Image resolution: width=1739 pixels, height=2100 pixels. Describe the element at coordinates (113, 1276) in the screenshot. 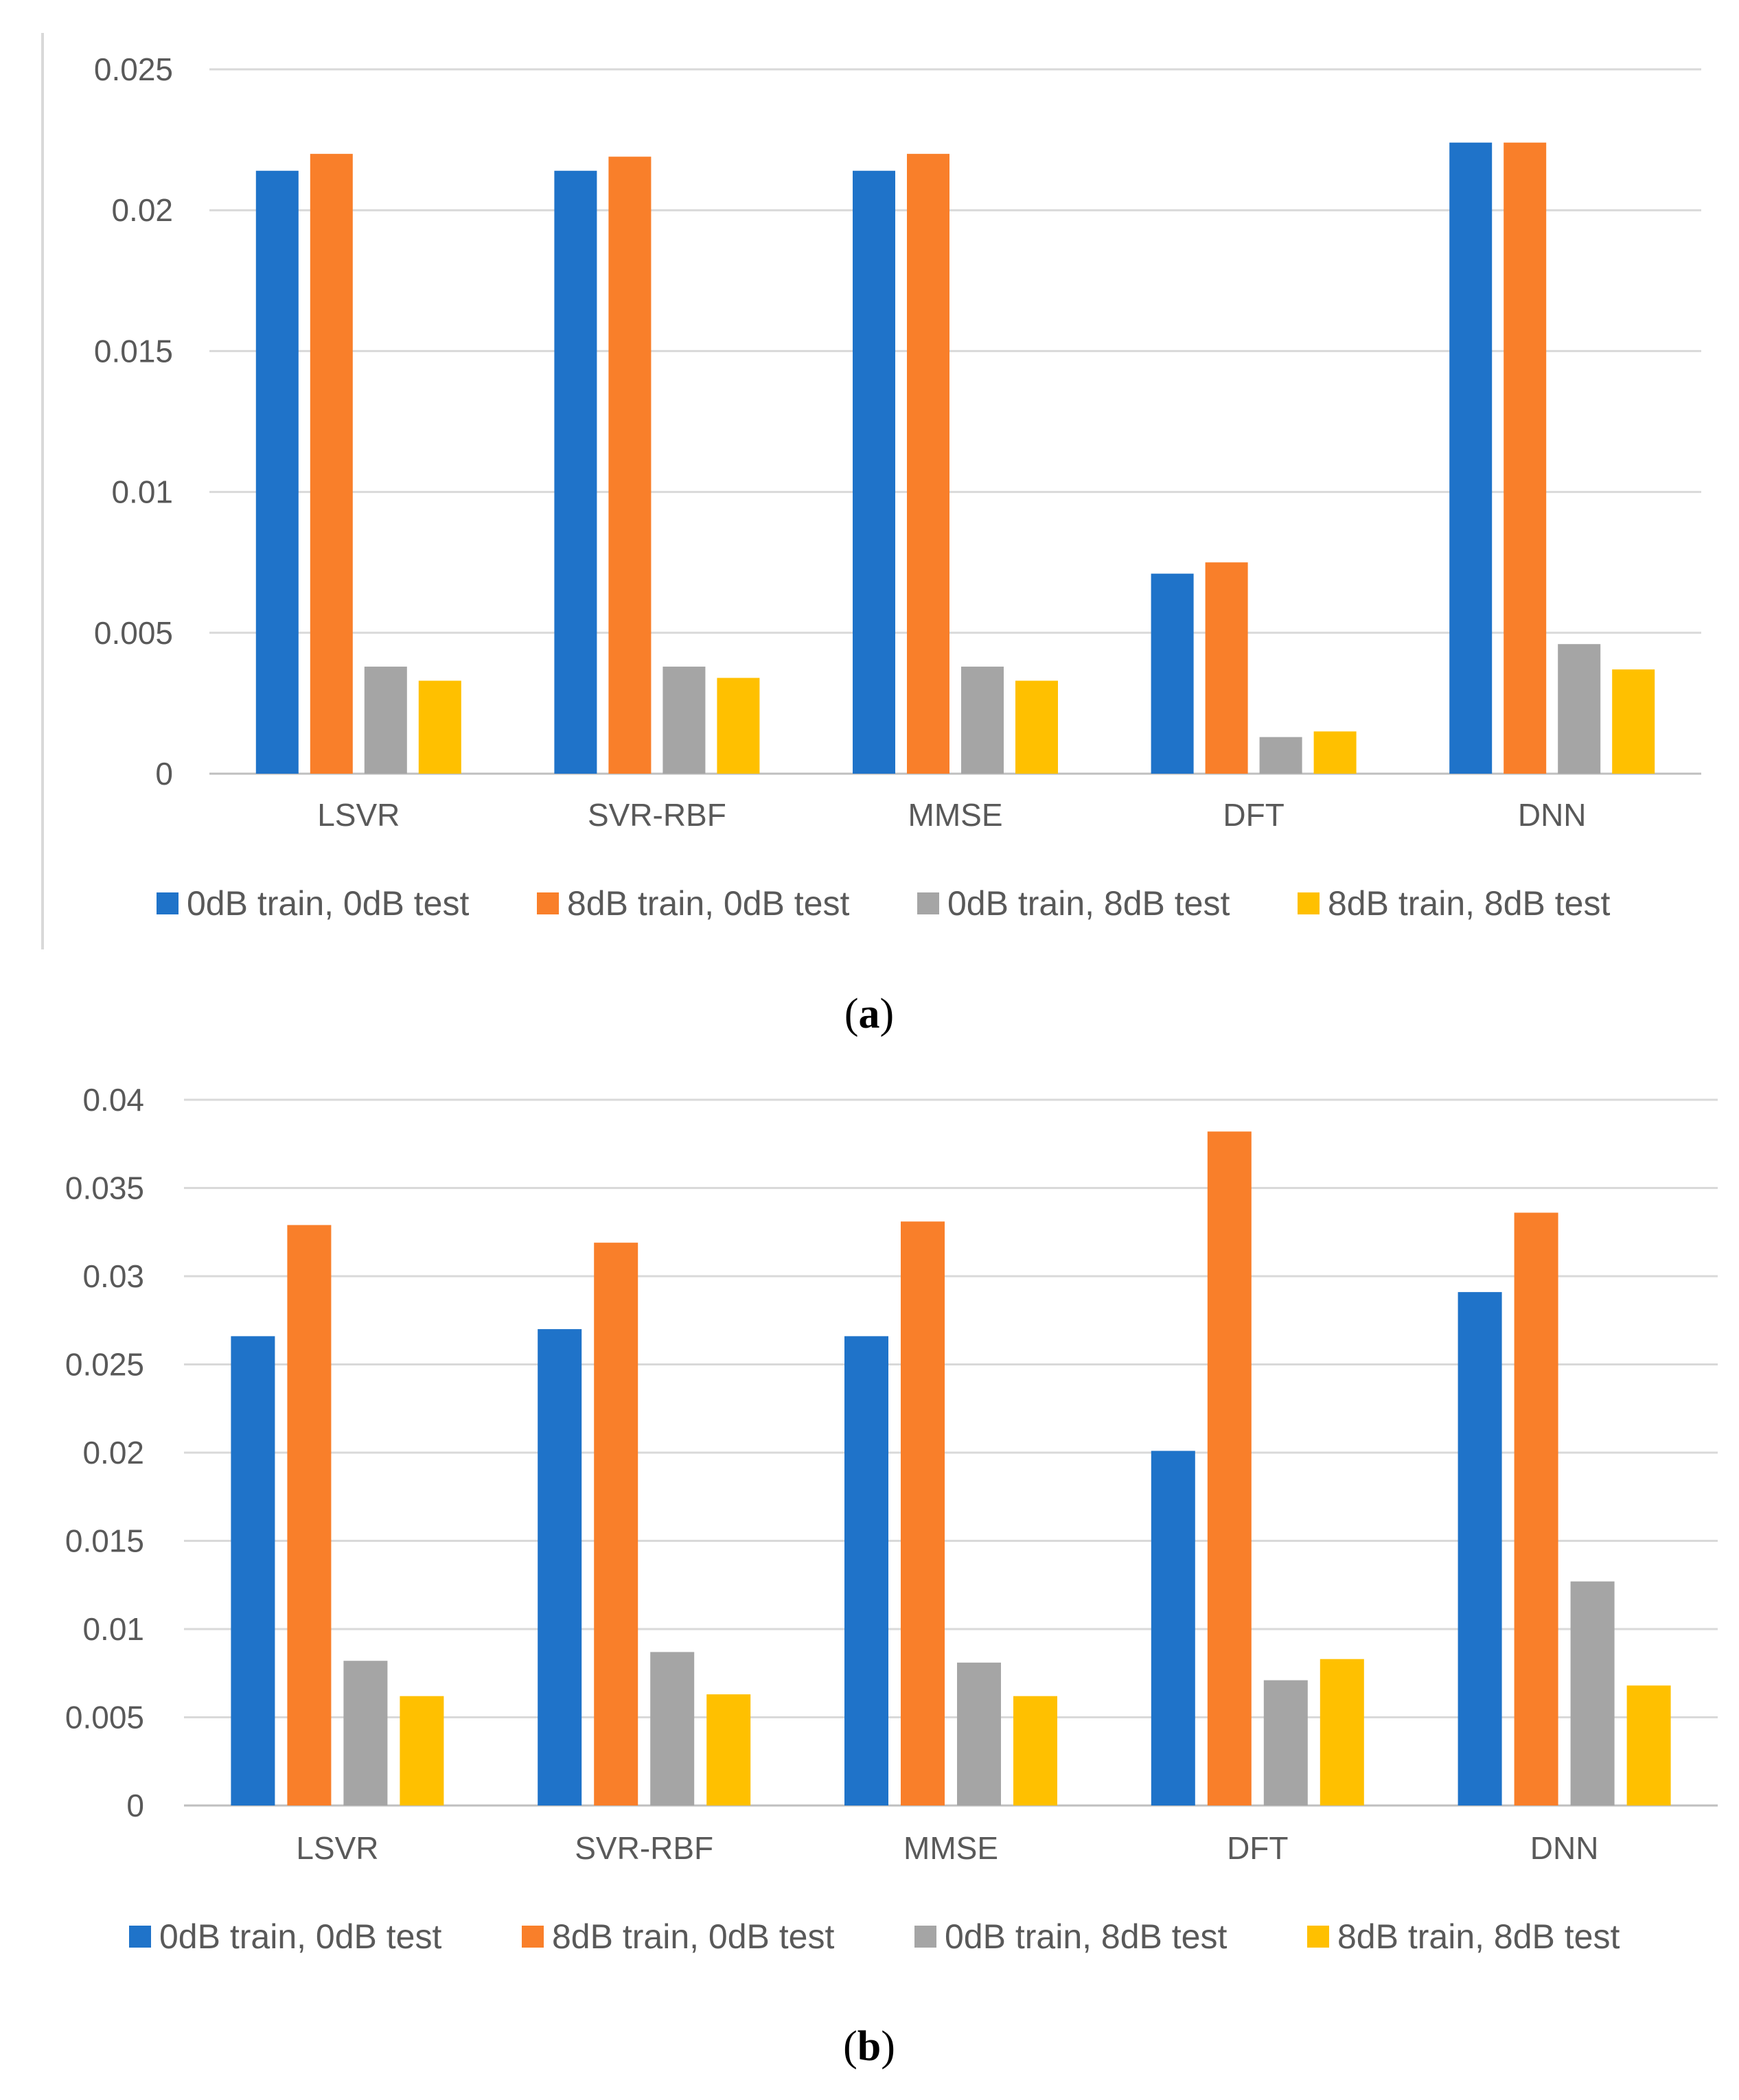

I see `y-tick-label: 0.03` at that location.